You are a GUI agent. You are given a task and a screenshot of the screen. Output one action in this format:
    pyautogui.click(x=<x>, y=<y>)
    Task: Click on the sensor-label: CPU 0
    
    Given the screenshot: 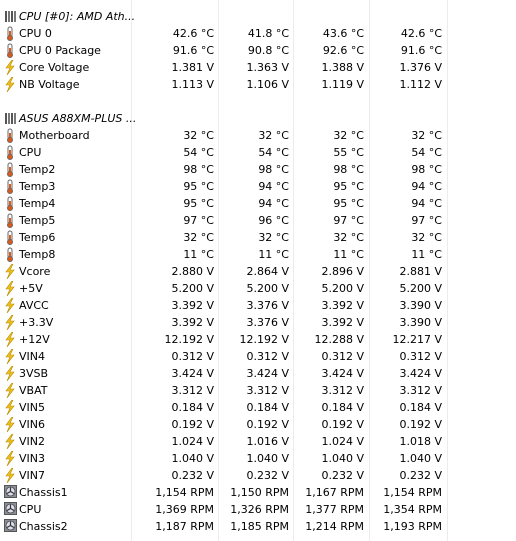 What is the action you would take?
    pyautogui.click(x=35, y=33)
    